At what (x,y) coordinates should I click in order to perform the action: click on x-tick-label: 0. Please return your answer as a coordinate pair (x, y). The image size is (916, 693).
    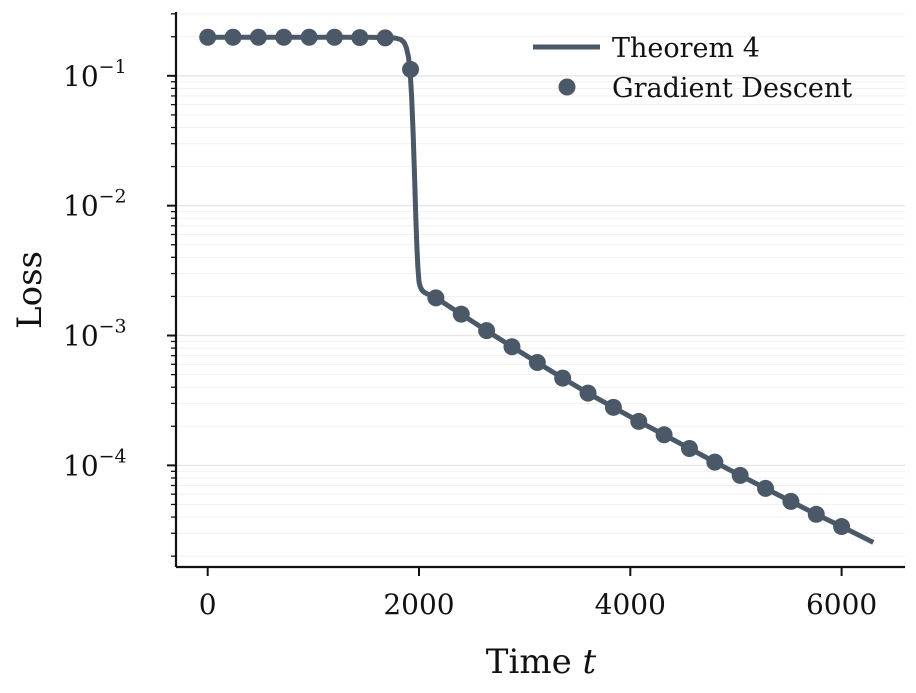
    Looking at the image, I should click on (208, 604).